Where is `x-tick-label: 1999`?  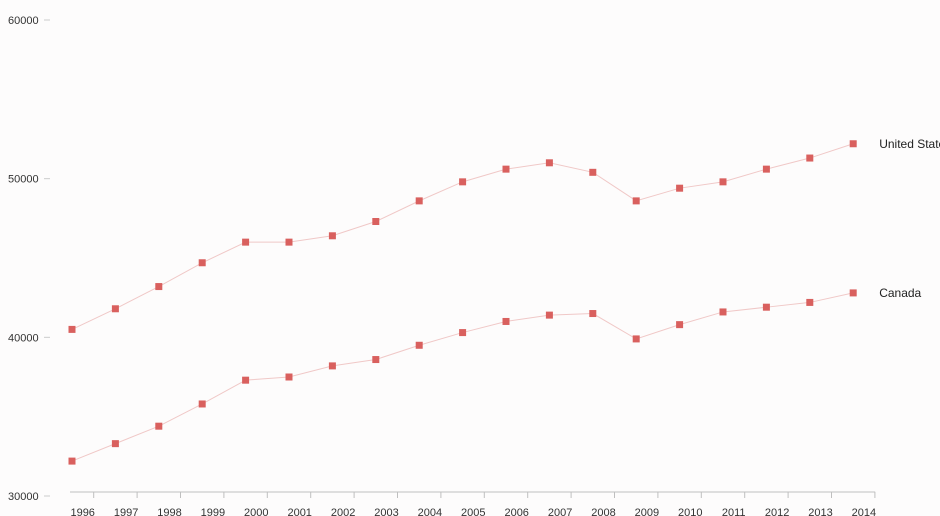
x-tick-label: 1999 is located at coordinates (213, 511).